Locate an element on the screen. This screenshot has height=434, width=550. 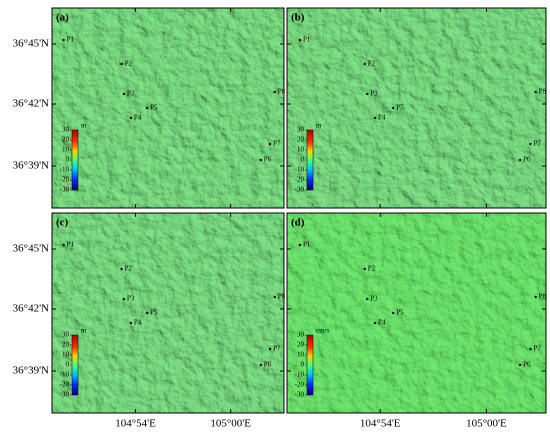
colorbar-unit: cm/s is located at coordinates (322, 331).